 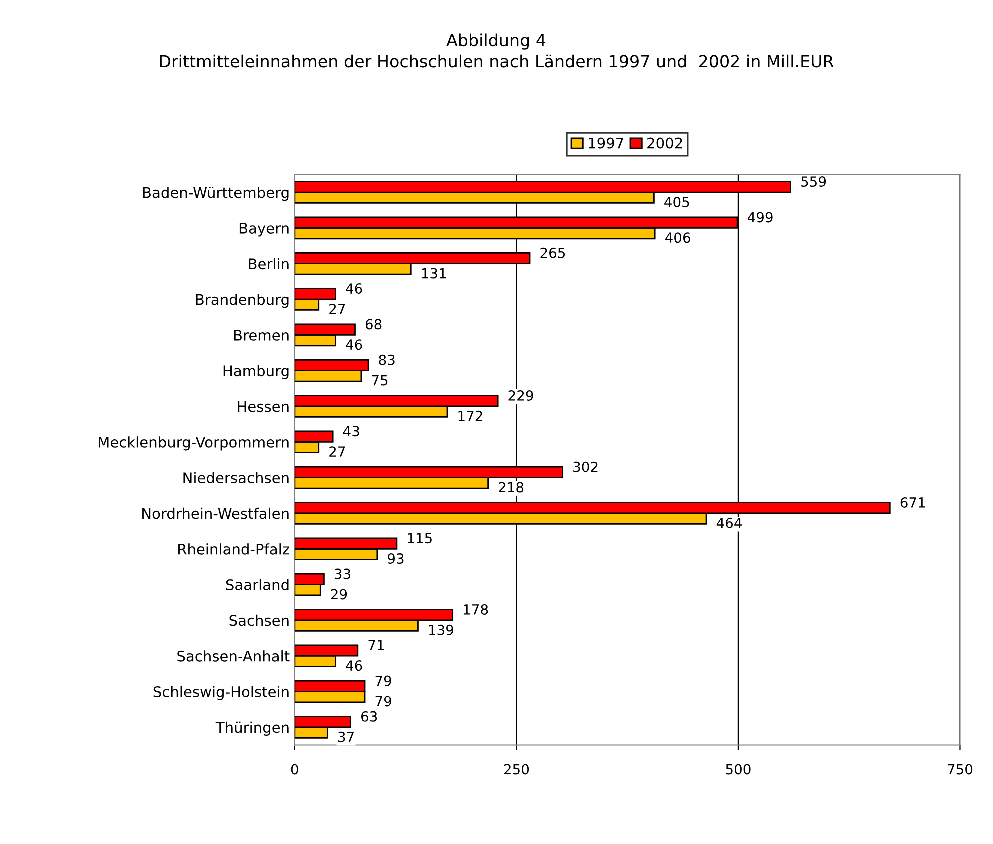 I want to click on data-label: 302, so click(x=586, y=467).